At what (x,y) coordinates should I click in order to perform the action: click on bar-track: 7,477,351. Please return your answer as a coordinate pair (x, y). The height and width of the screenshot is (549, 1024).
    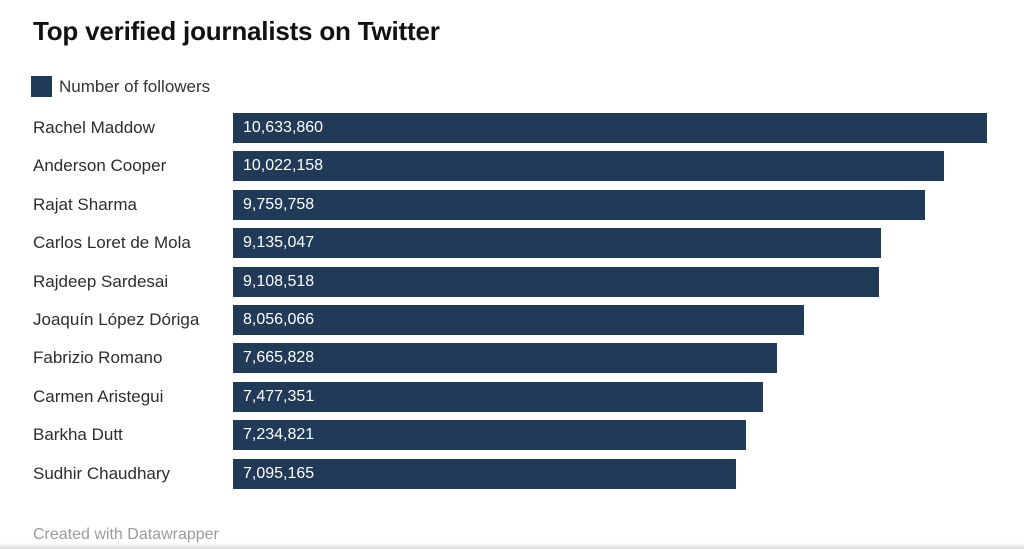
    Looking at the image, I should click on (610, 396).